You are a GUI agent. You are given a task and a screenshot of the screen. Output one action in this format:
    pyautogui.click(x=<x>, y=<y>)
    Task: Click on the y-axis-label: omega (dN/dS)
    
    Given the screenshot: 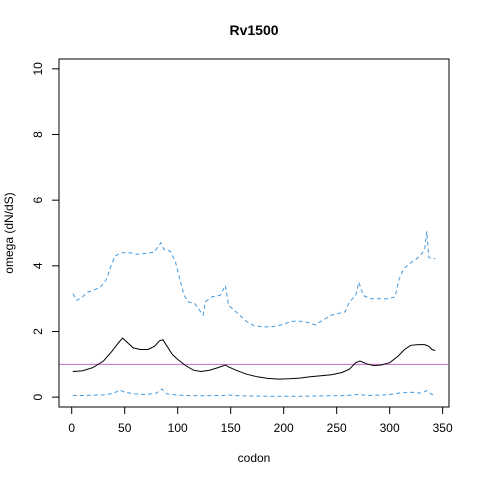 What is the action you would take?
    pyautogui.click(x=9, y=232)
    